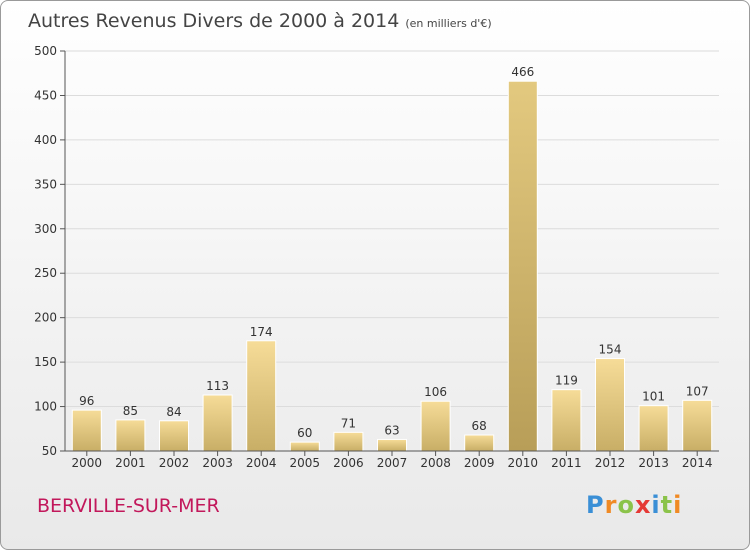 This screenshot has height=550, width=750. Describe the element at coordinates (522, 72) in the screenshot. I see `bar-value-label: 466` at that location.